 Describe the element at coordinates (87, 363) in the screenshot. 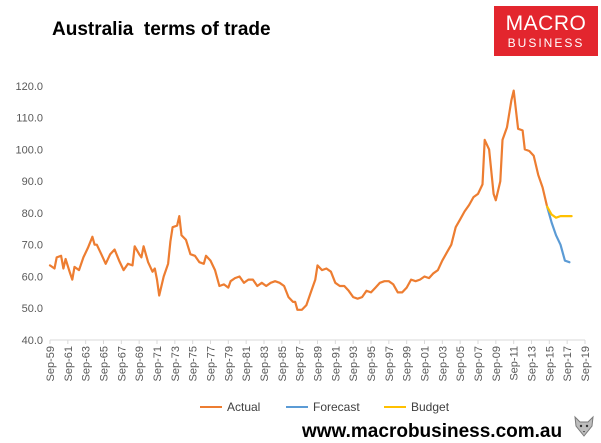

I see `x-tick-label: Sep-63` at that location.